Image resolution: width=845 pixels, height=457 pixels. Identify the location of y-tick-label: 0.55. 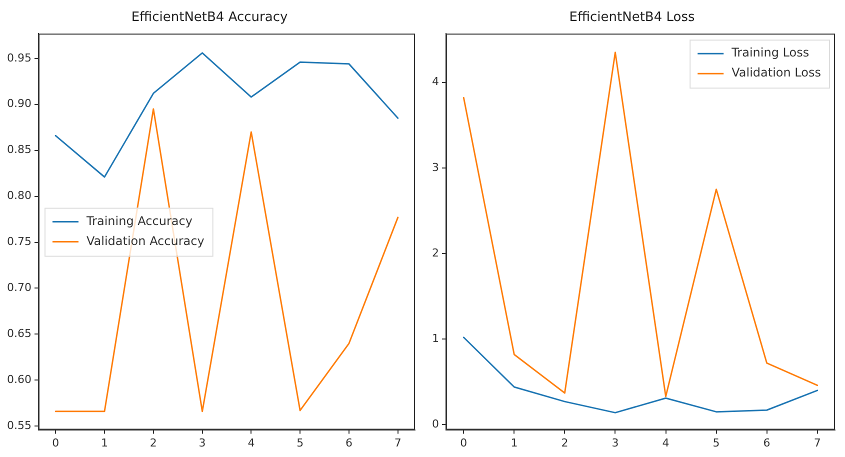
(19, 425).